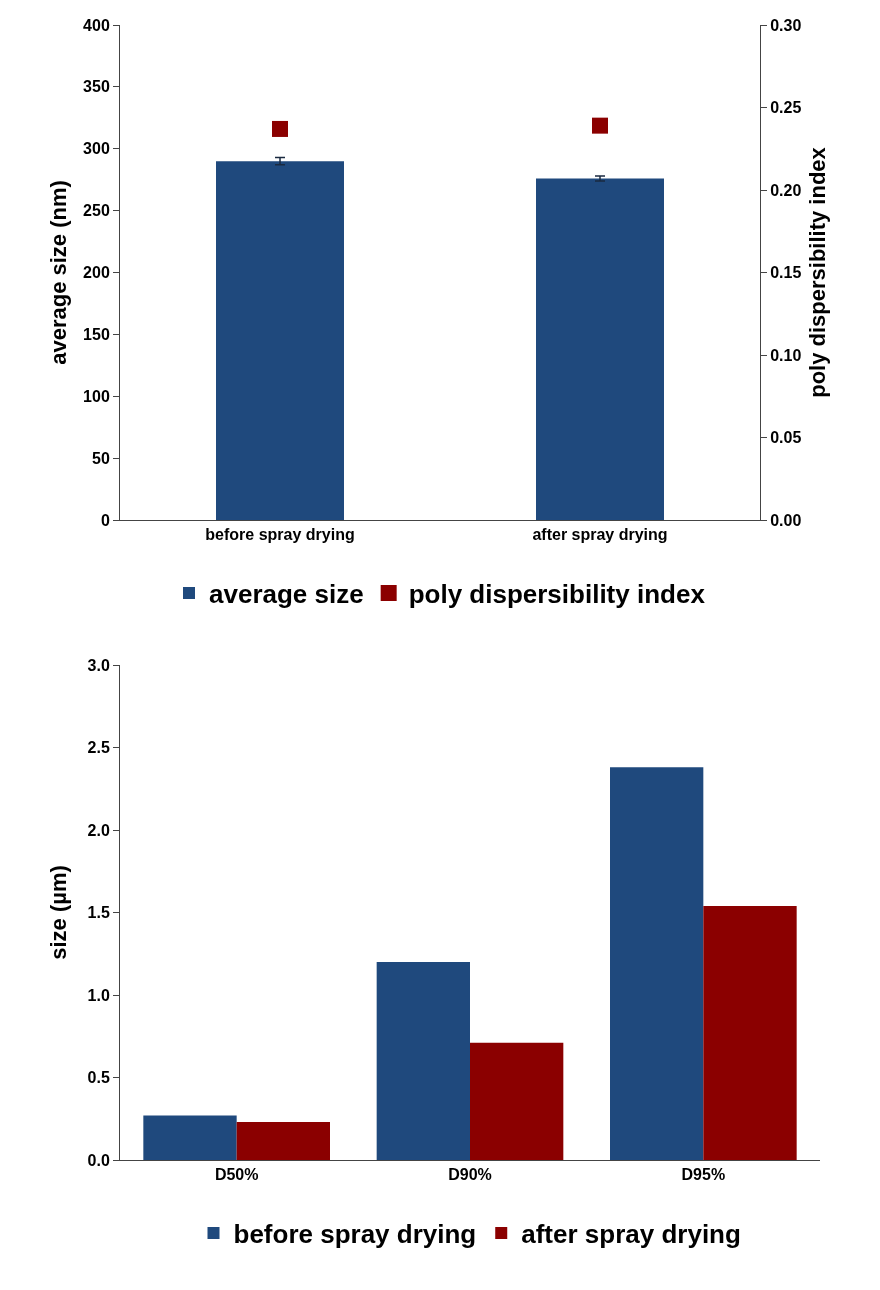  What do you see at coordinates (96, 211) in the screenshot?
I see `y-tick-label: 250` at bounding box center [96, 211].